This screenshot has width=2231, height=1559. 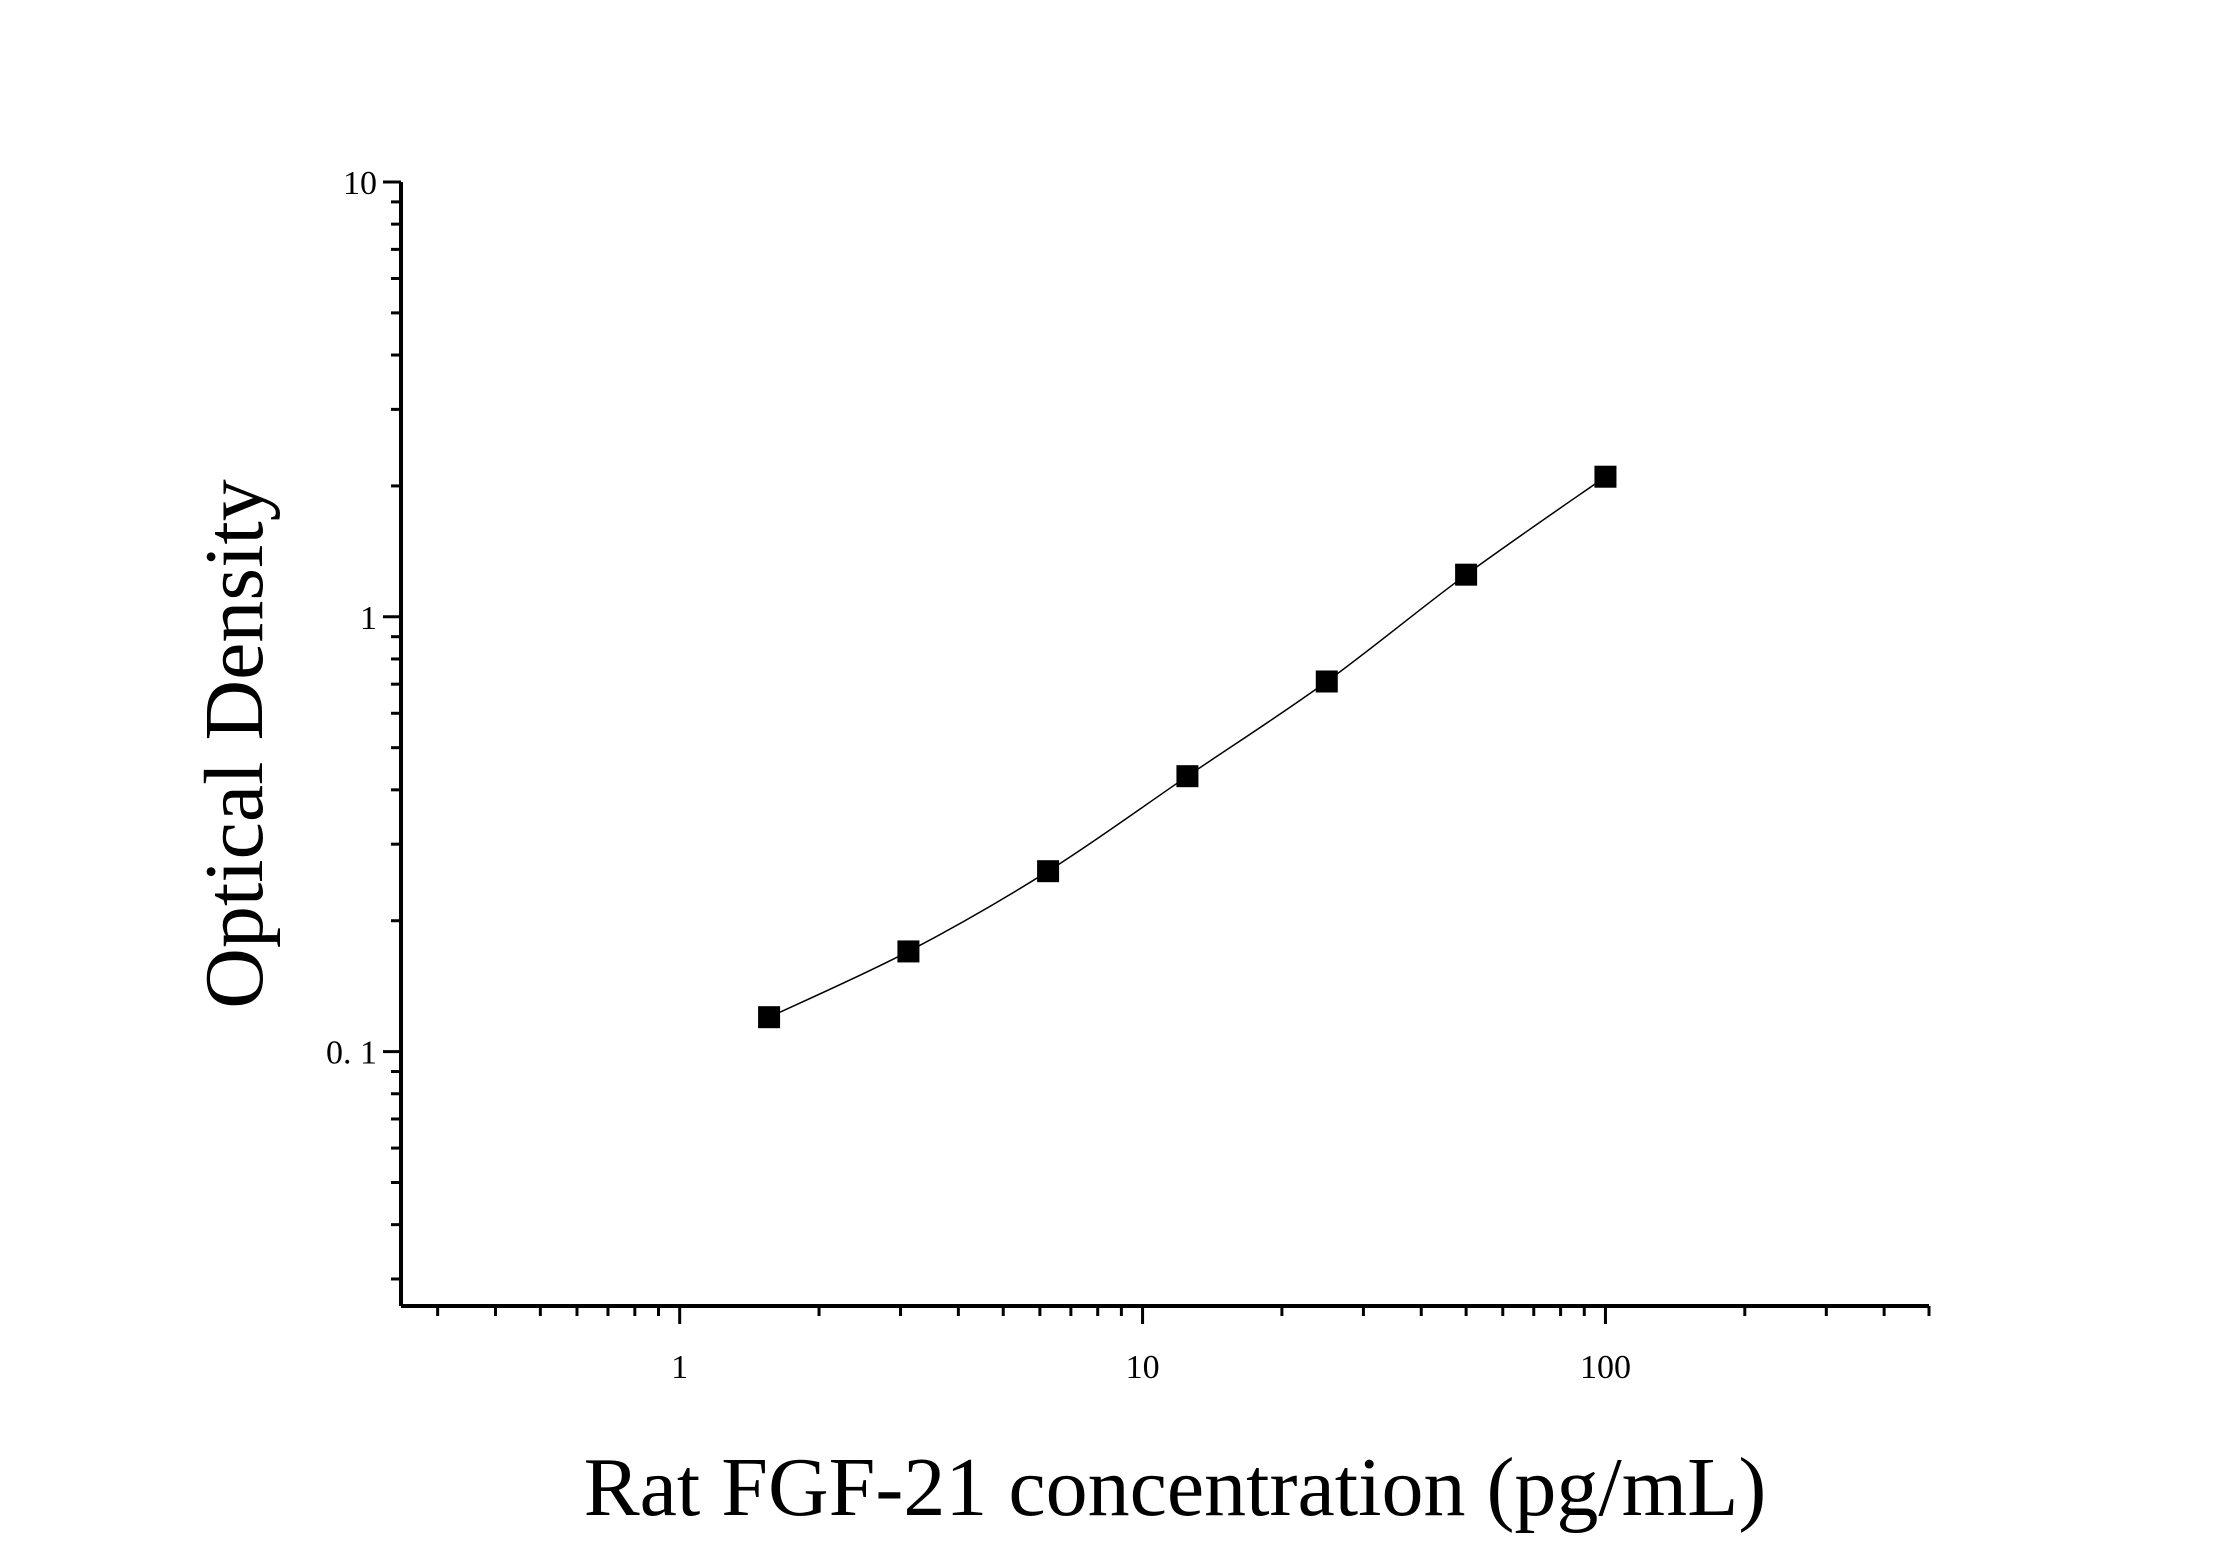 I want to click on y-tick-label: 1, so click(x=368, y=618).